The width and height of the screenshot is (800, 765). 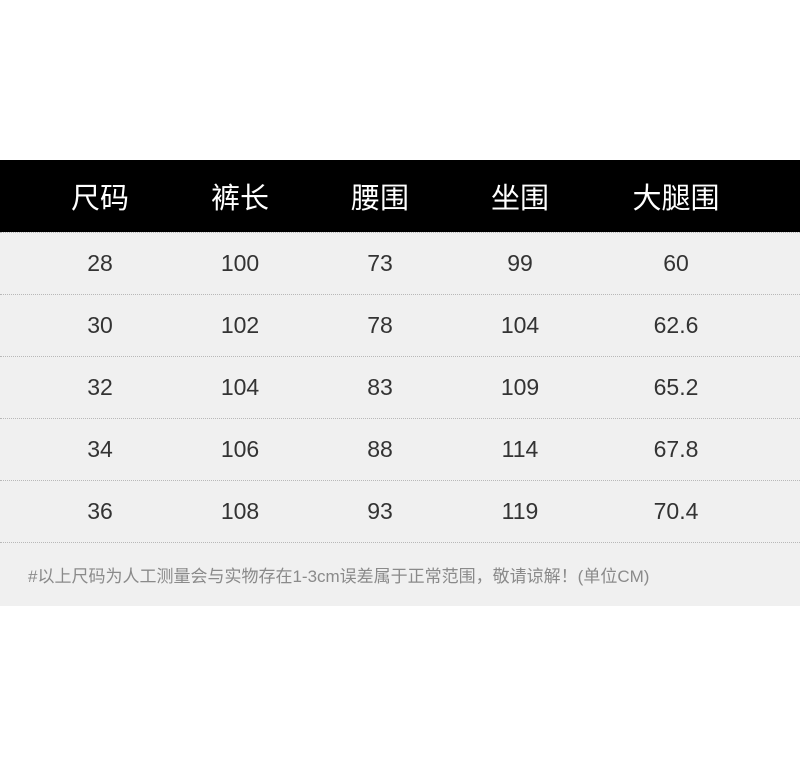 What do you see at coordinates (519, 199) in the screenshot?
I see `header-hip: 坐围` at bounding box center [519, 199].